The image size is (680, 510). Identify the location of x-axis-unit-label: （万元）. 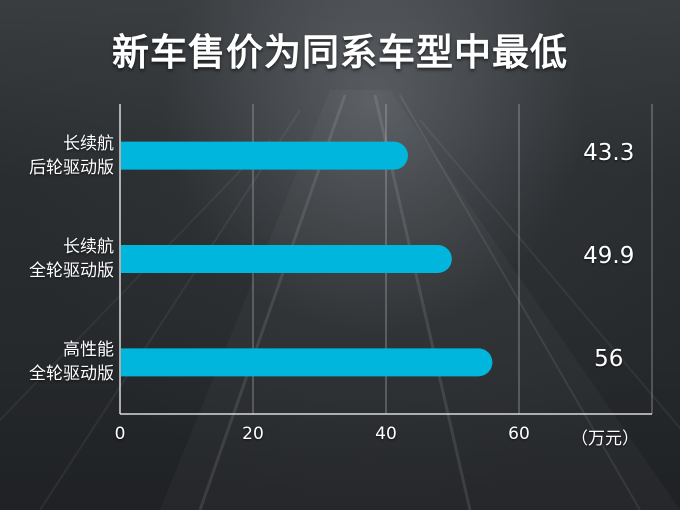
(605, 439).